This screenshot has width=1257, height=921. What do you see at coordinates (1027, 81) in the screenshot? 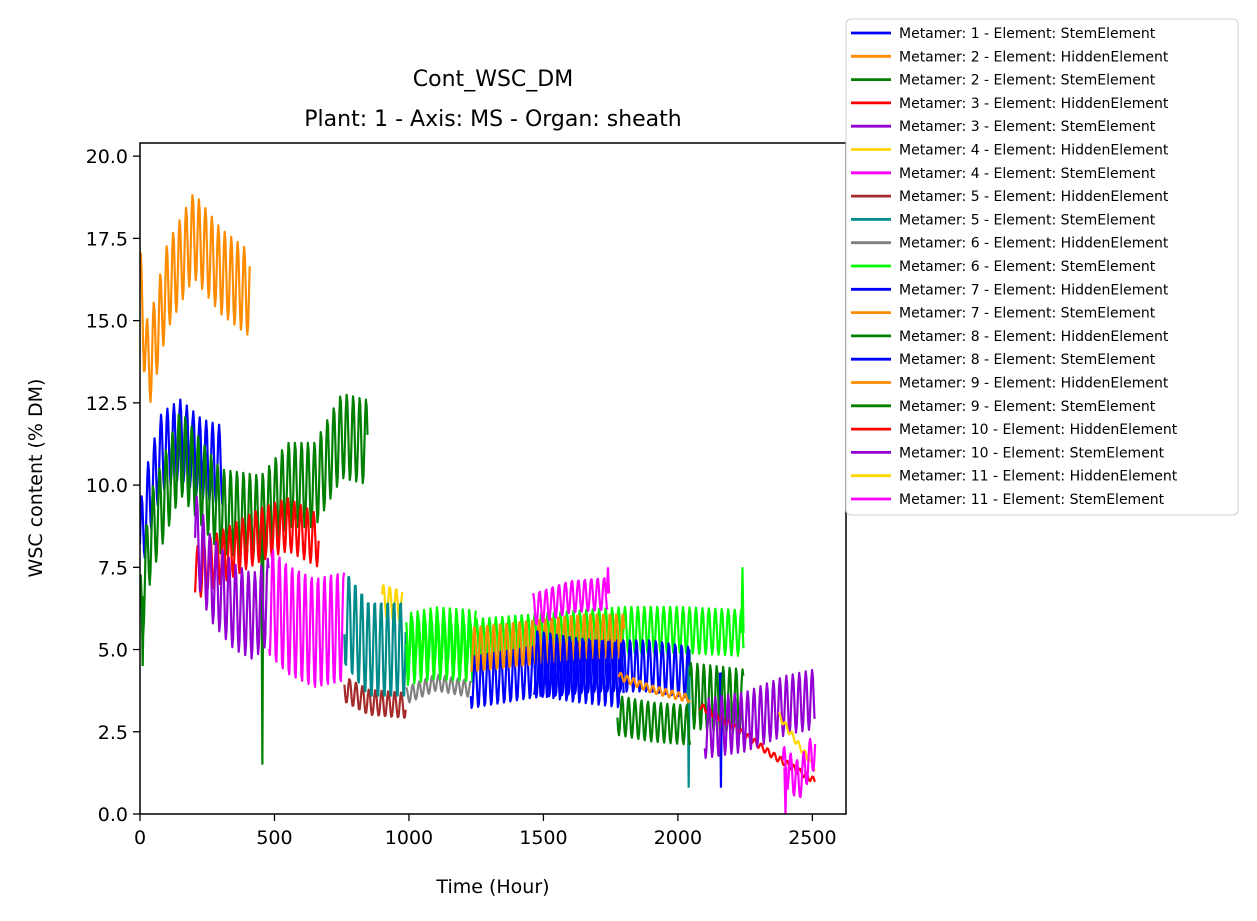
I see `legend-label: Metamer: 2 - Element: StemElement` at bounding box center [1027, 81].